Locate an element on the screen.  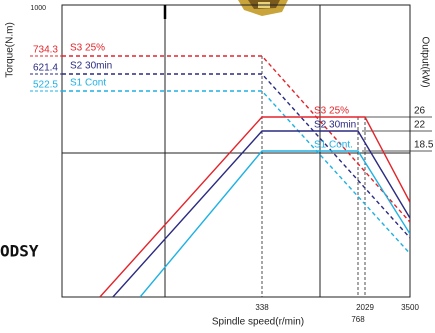
y2-tick-label: 18.5 is located at coordinates (424, 145).